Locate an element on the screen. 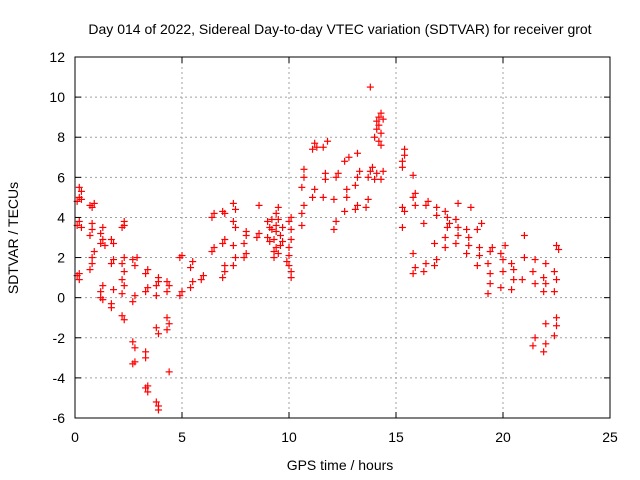 The height and width of the screenshot is (480, 640). y-tick-label: -4 is located at coordinates (59, 378).